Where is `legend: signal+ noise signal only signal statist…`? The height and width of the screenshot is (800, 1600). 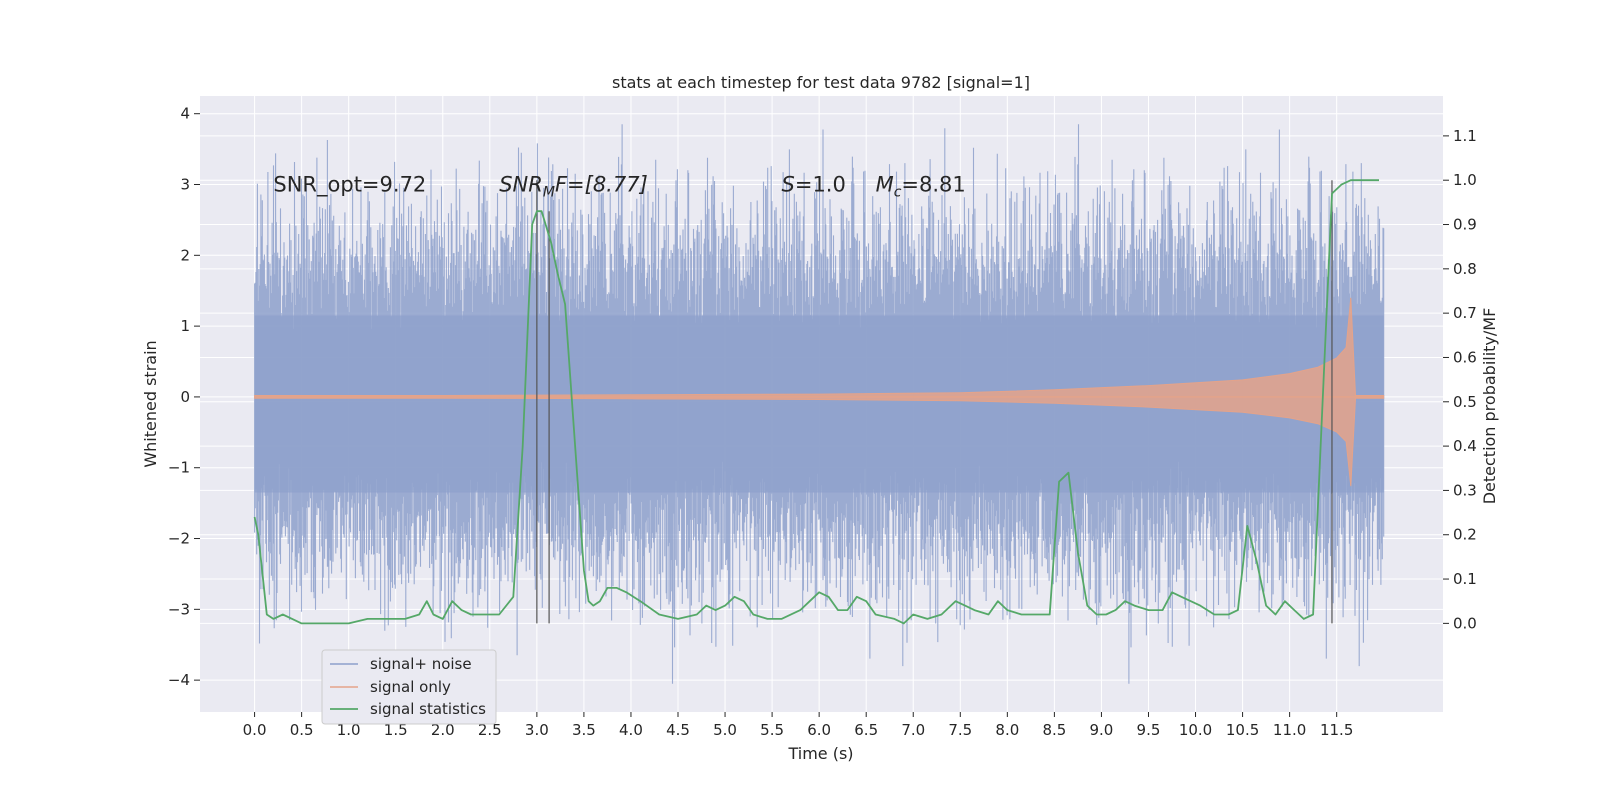 legend: signal+ noise signal only signal statist… is located at coordinates (409, 687).